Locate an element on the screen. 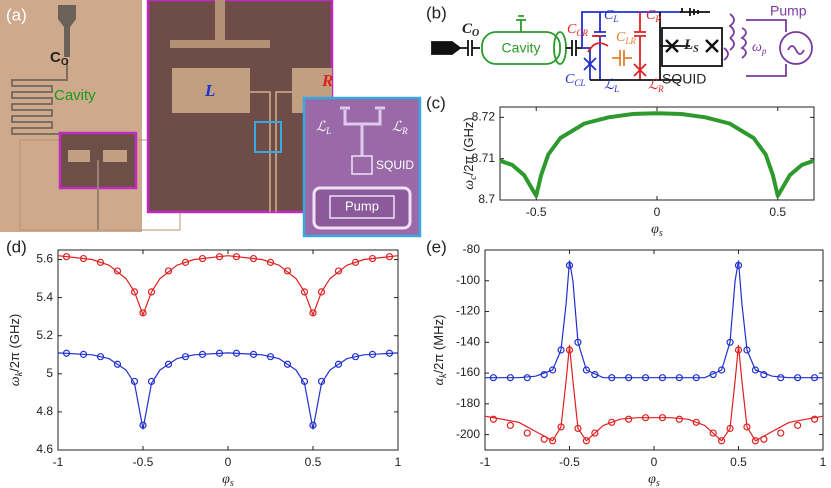 The height and width of the screenshot is (488, 831). label-rest: /2π (GHz) is located at coordinates (14, 343).